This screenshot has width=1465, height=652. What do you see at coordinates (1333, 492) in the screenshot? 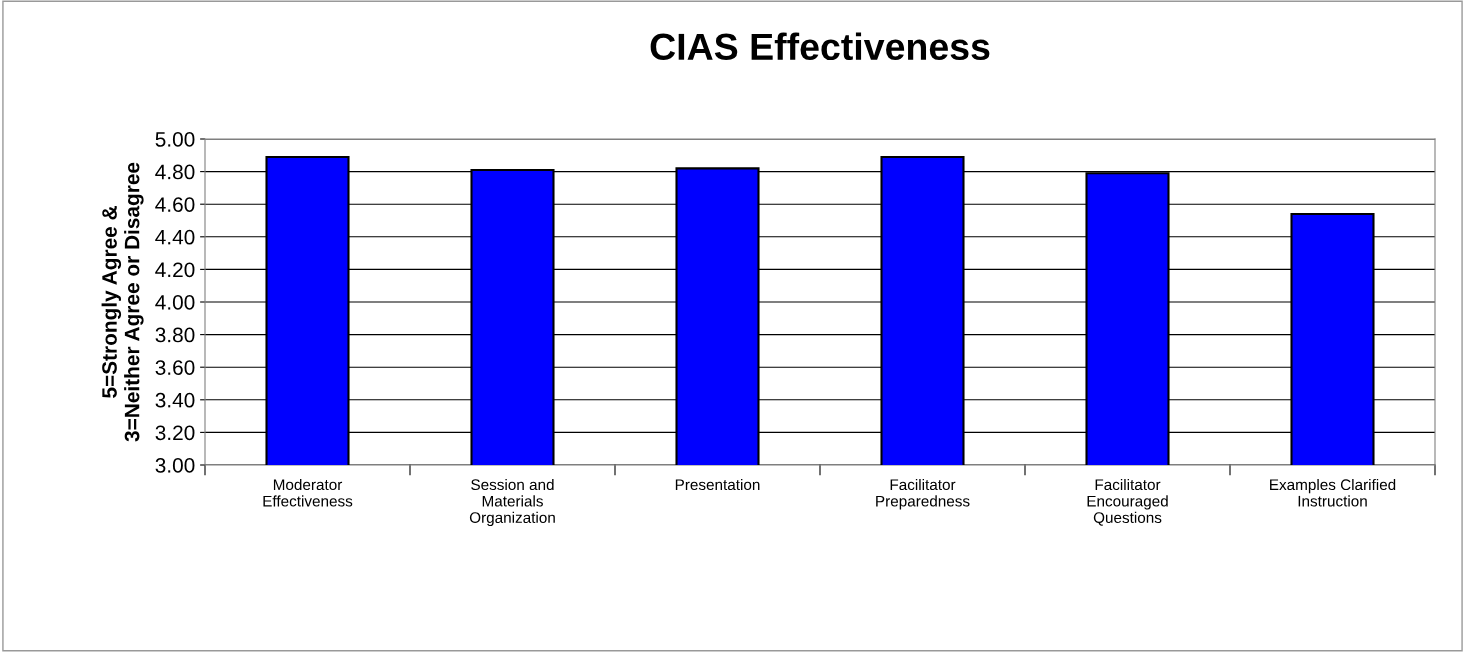
I see `x-tick-label: Examples Clarified Instruction` at bounding box center [1333, 492].